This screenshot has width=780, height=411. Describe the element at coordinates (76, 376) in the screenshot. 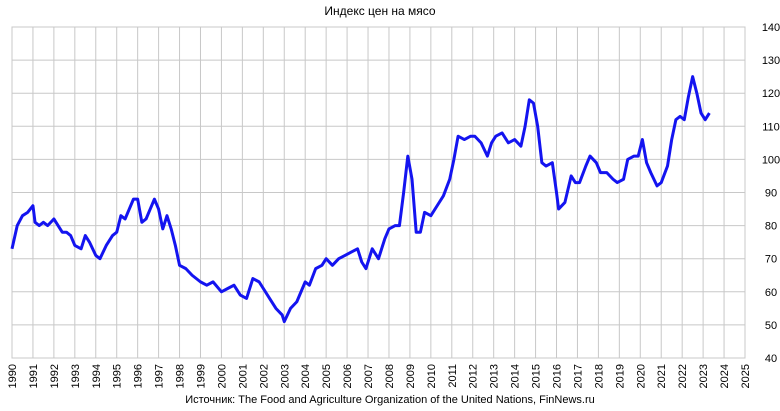

I see `x-tick-label: 1993` at that location.